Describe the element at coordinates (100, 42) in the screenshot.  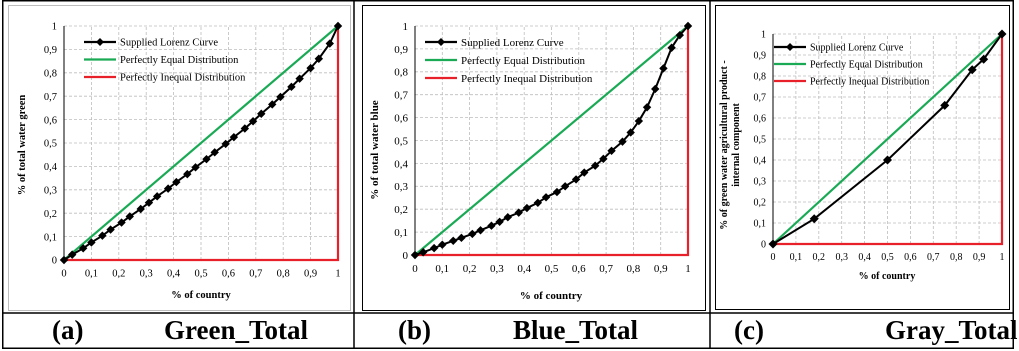
I see `legend-marker-diamond` at that location.